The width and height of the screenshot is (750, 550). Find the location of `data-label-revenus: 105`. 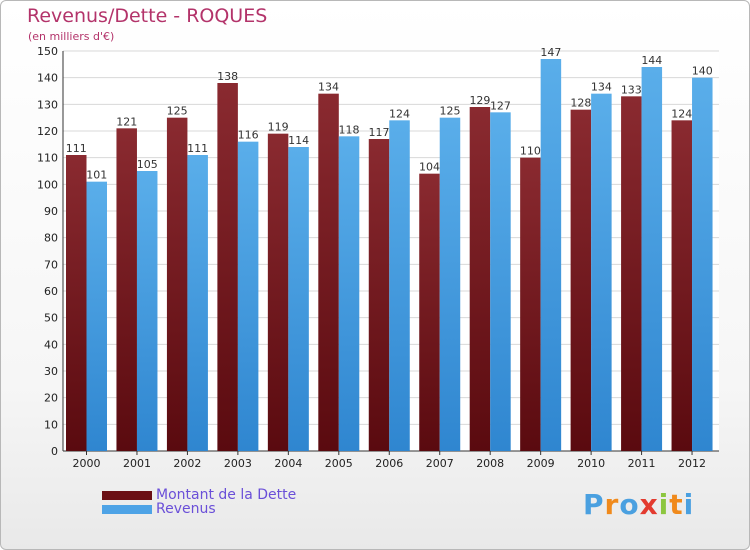

data-label-revenus: 105 is located at coordinates (147, 164).